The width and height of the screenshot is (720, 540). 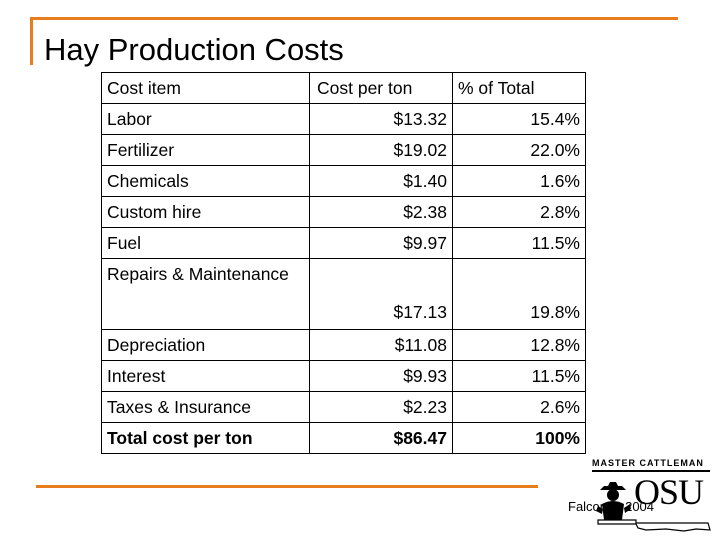 What do you see at coordinates (205, 88) in the screenshot?
I see `header-cost-item: Cost item` at bounding box center [205, 88].